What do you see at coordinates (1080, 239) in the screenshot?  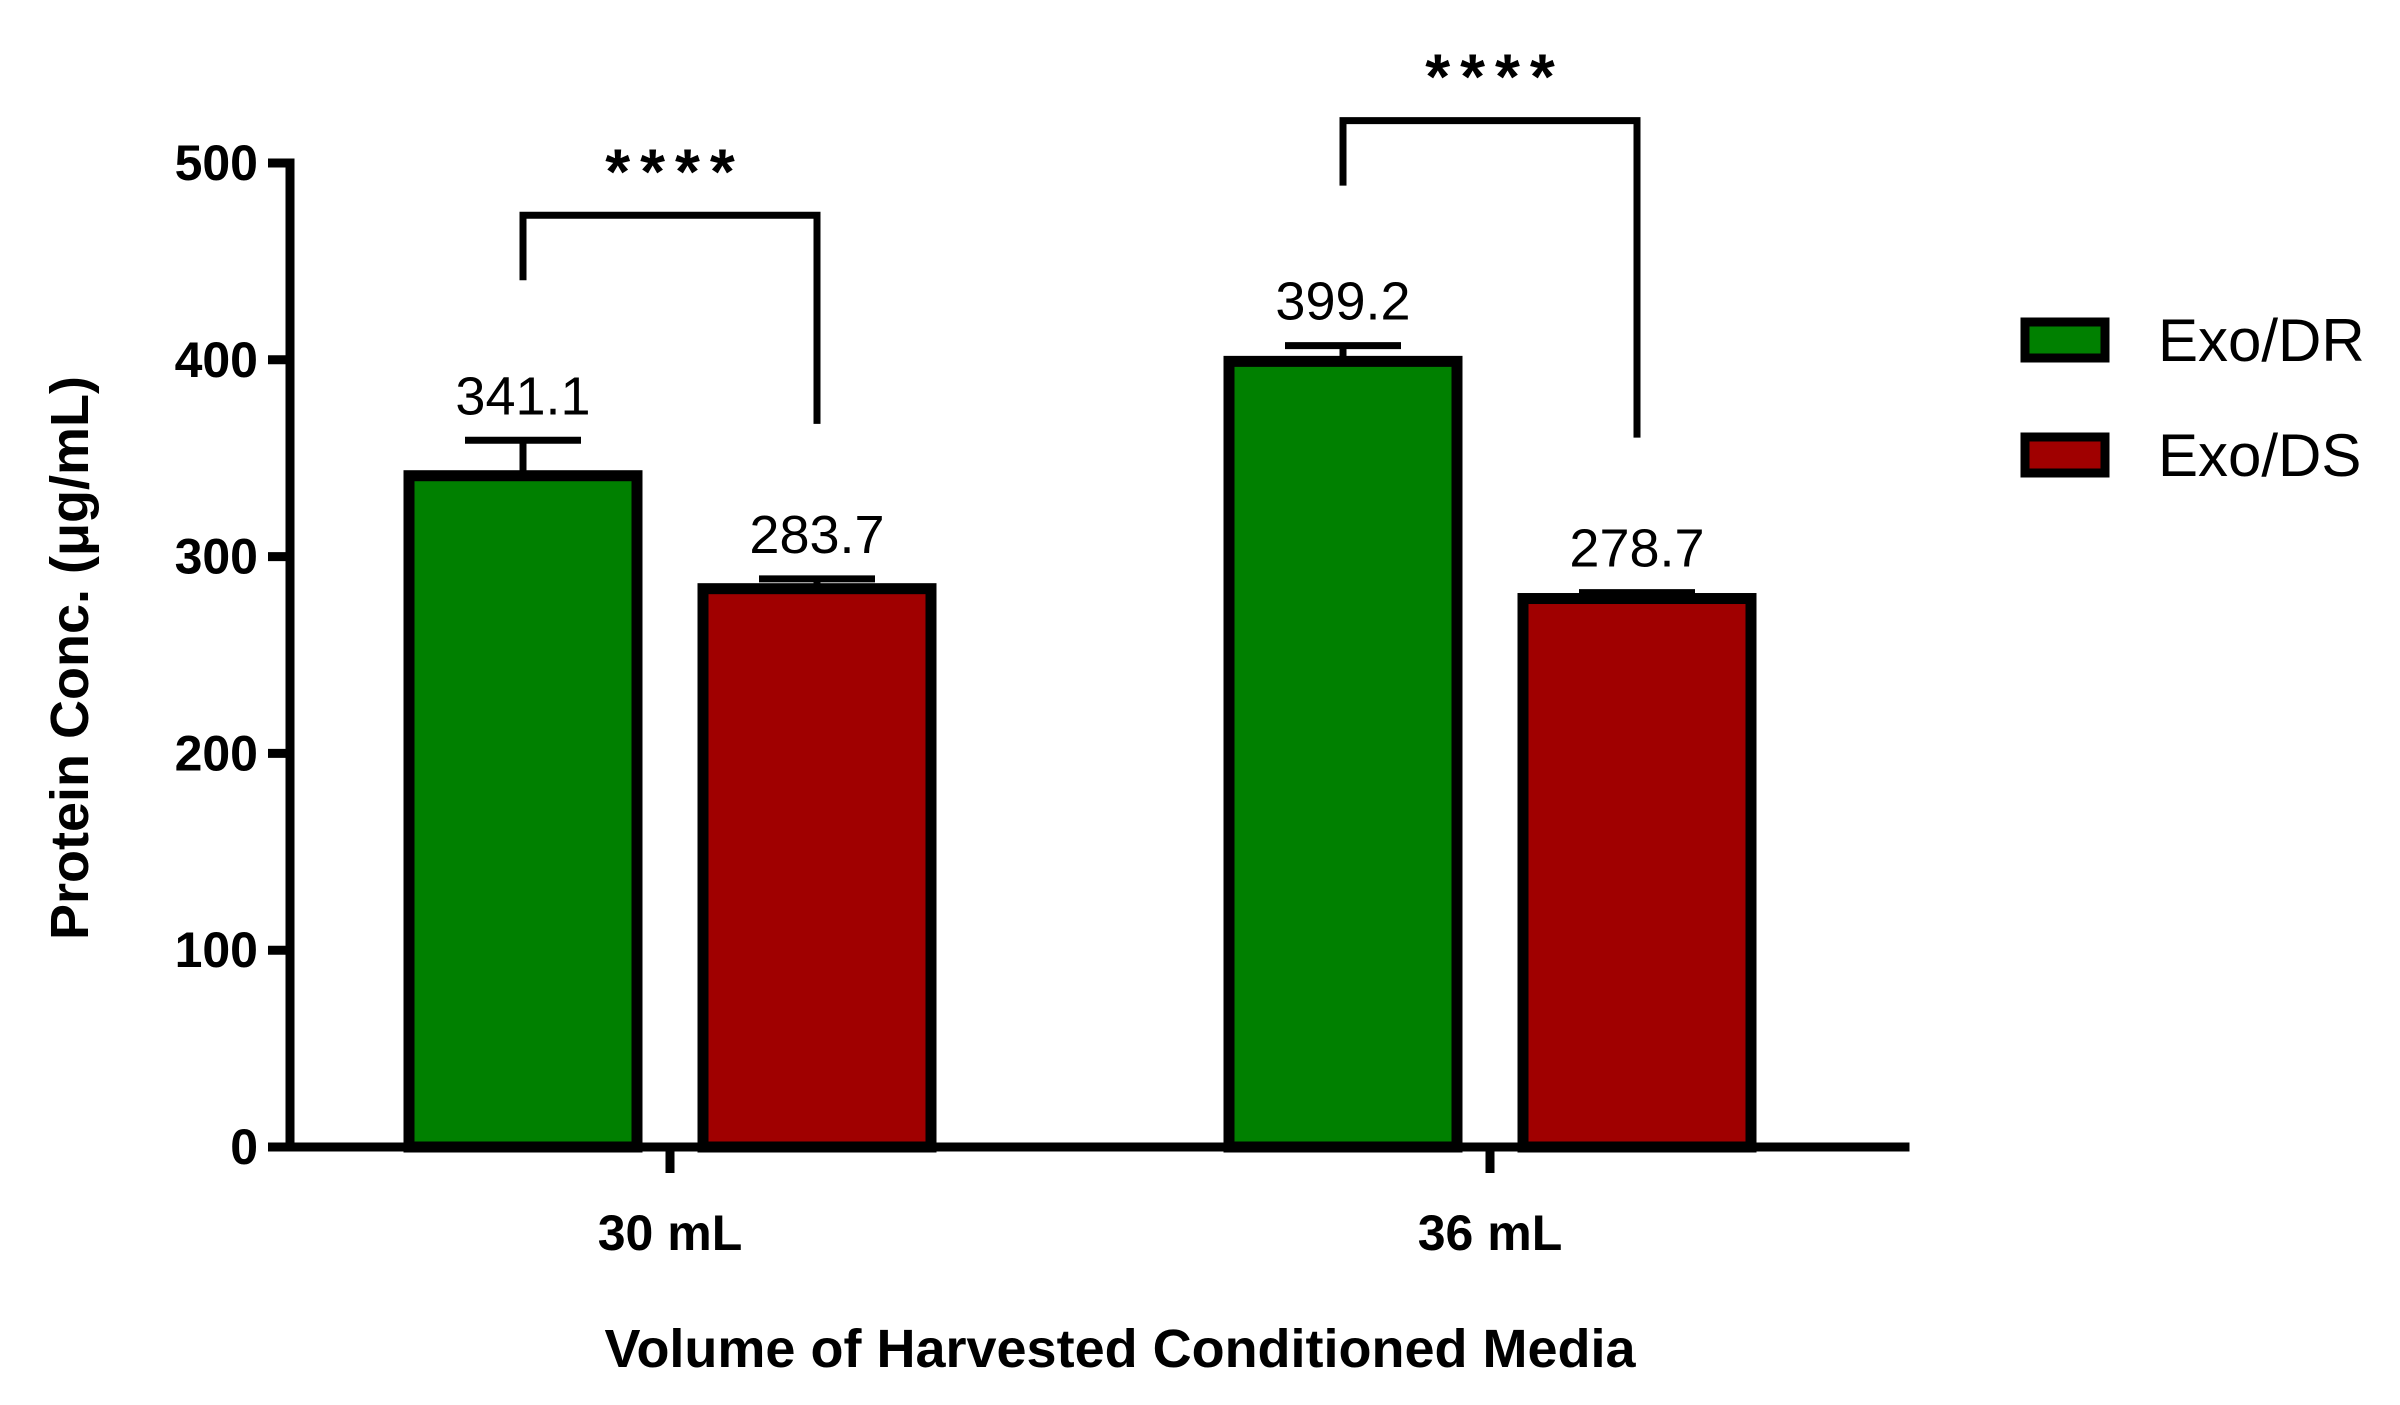 I see `significance-brackets: **** ****` at bounding box center [1080, 239].